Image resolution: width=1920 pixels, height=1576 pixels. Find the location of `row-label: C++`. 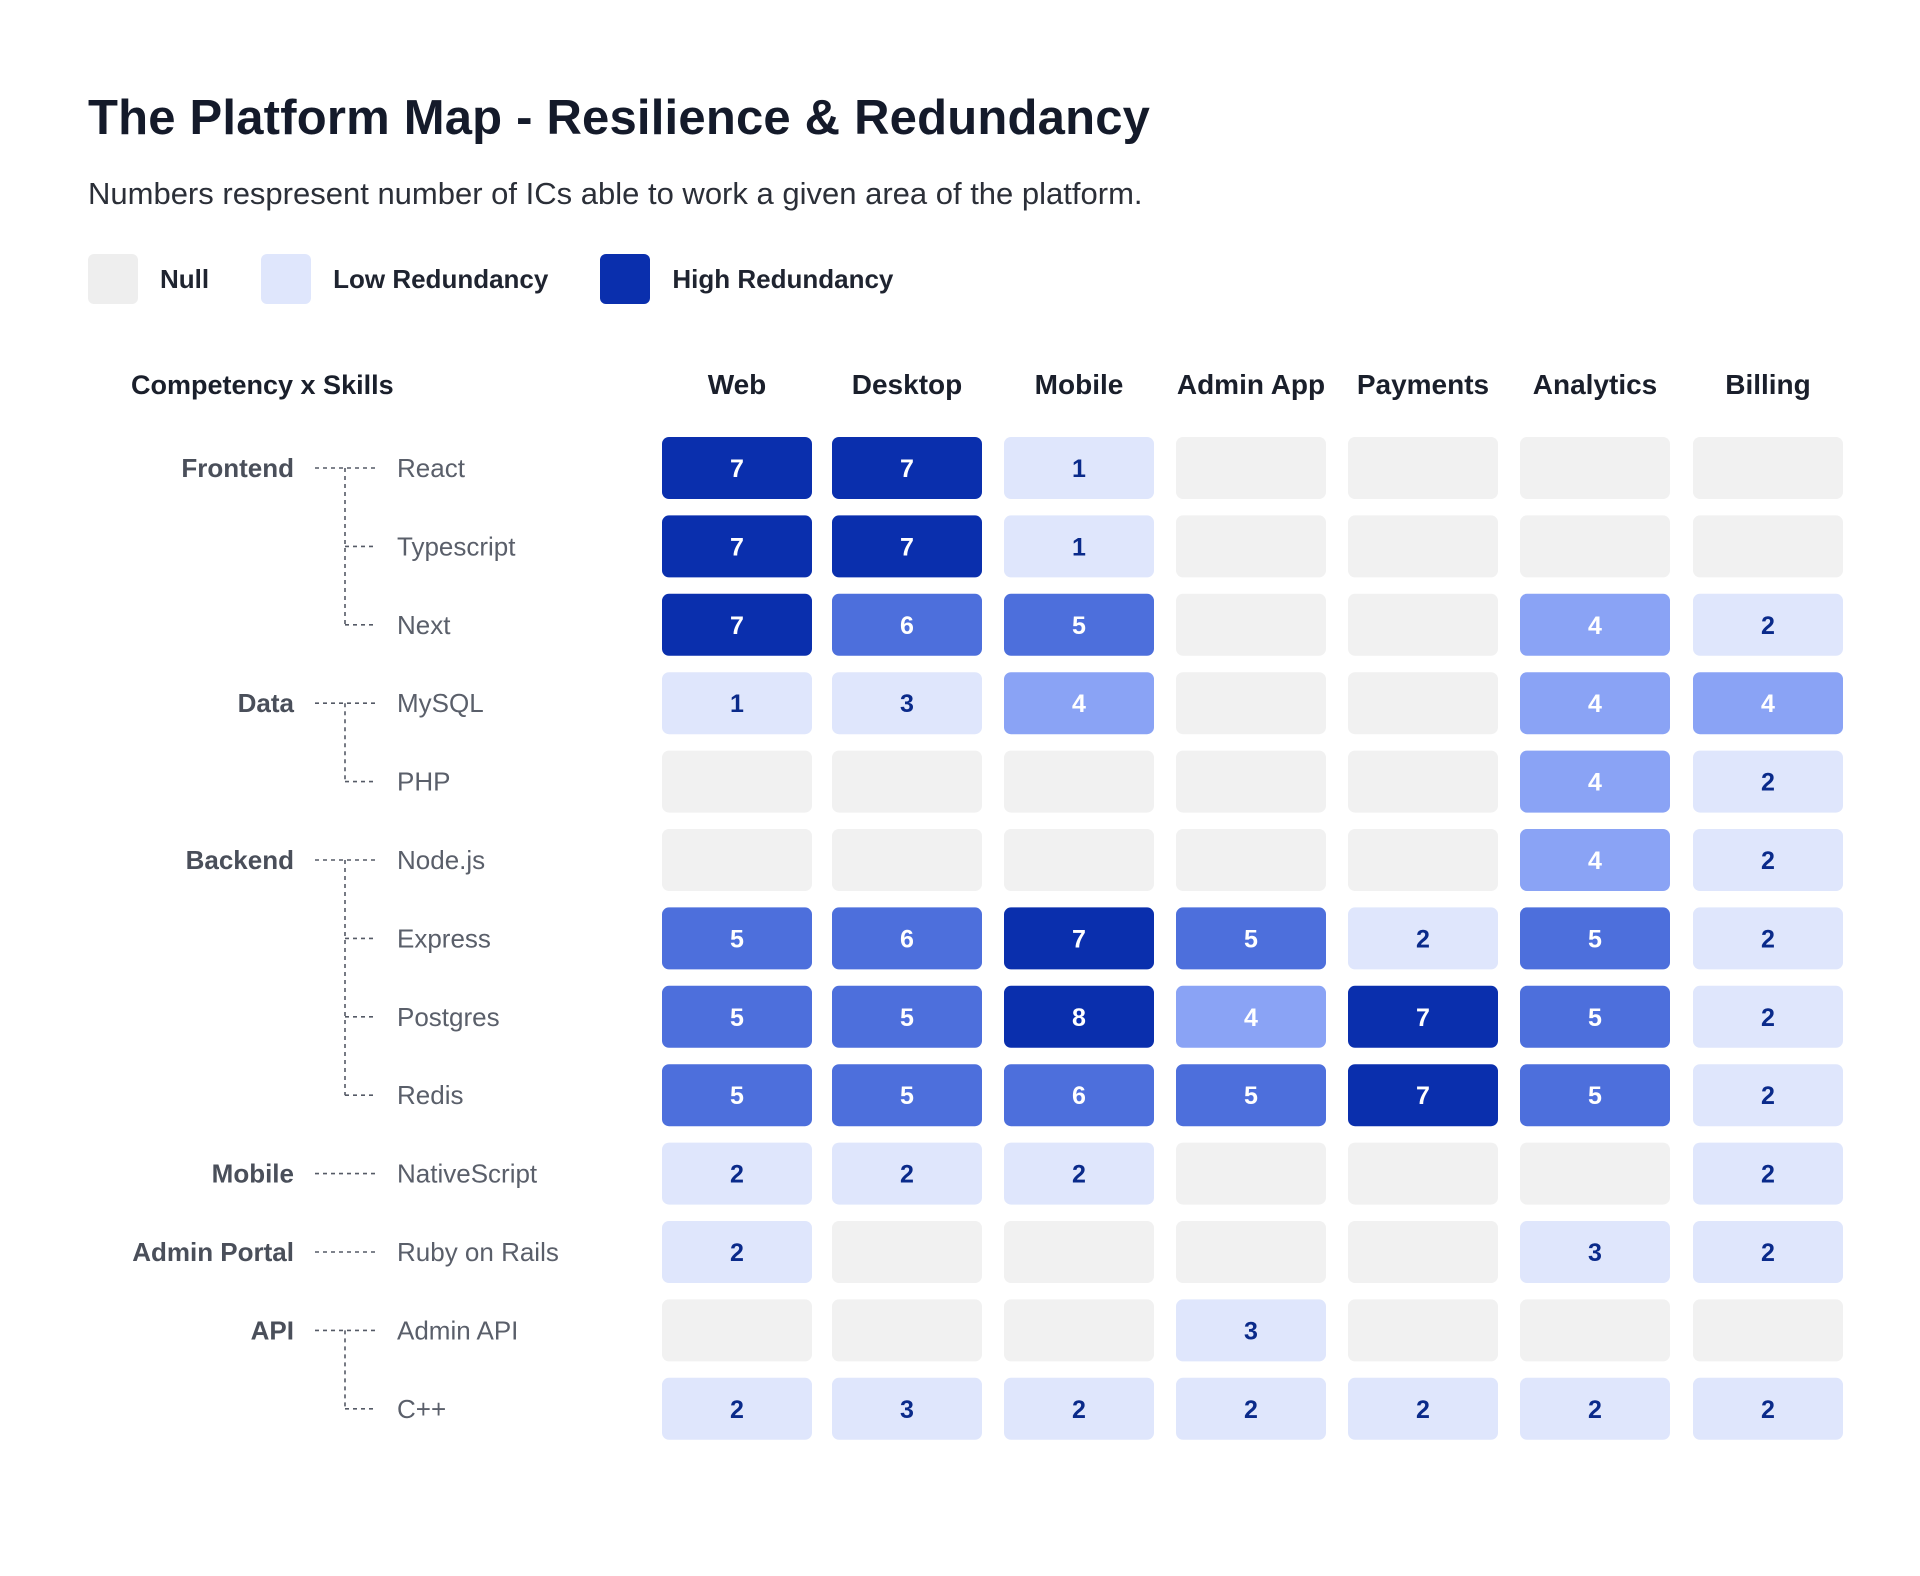

row-label: C++ is located at coordinates (421, 1409).